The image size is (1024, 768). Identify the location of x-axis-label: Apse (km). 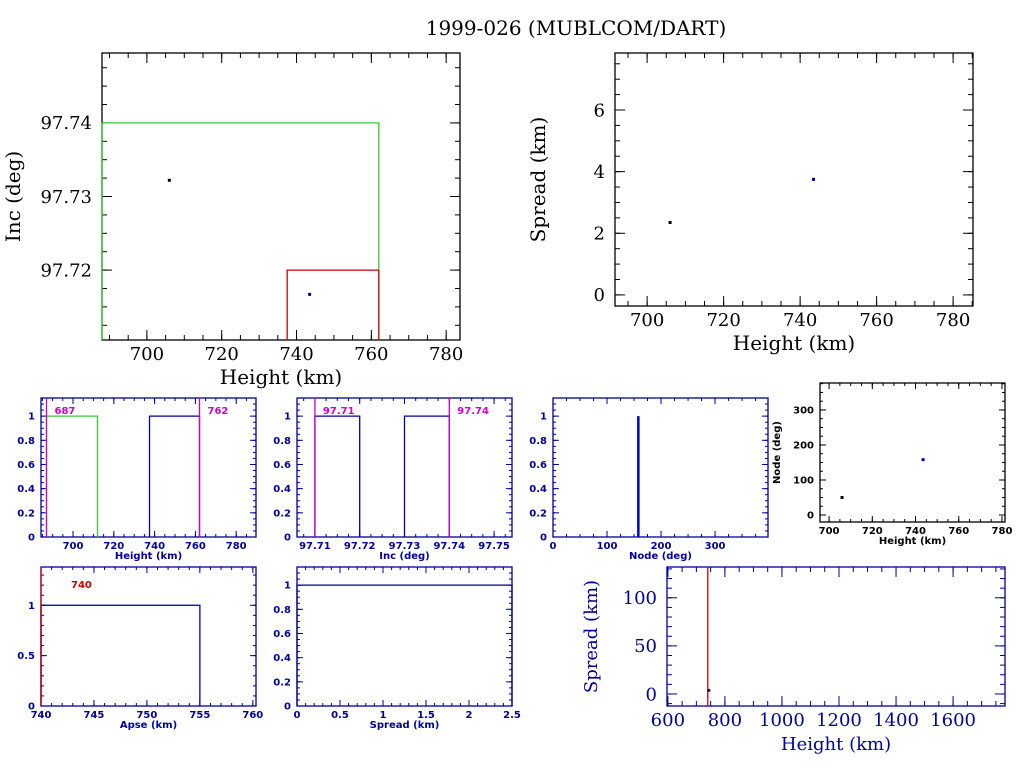
(148, 725).